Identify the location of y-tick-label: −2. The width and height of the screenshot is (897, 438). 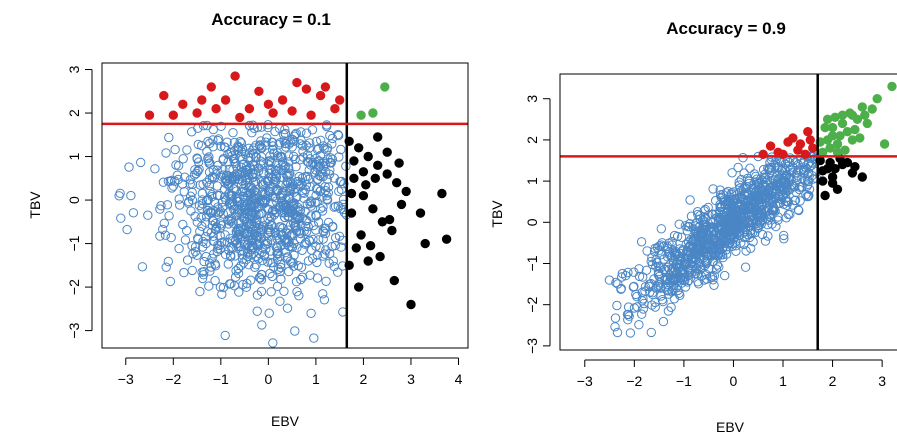
(74, 287).